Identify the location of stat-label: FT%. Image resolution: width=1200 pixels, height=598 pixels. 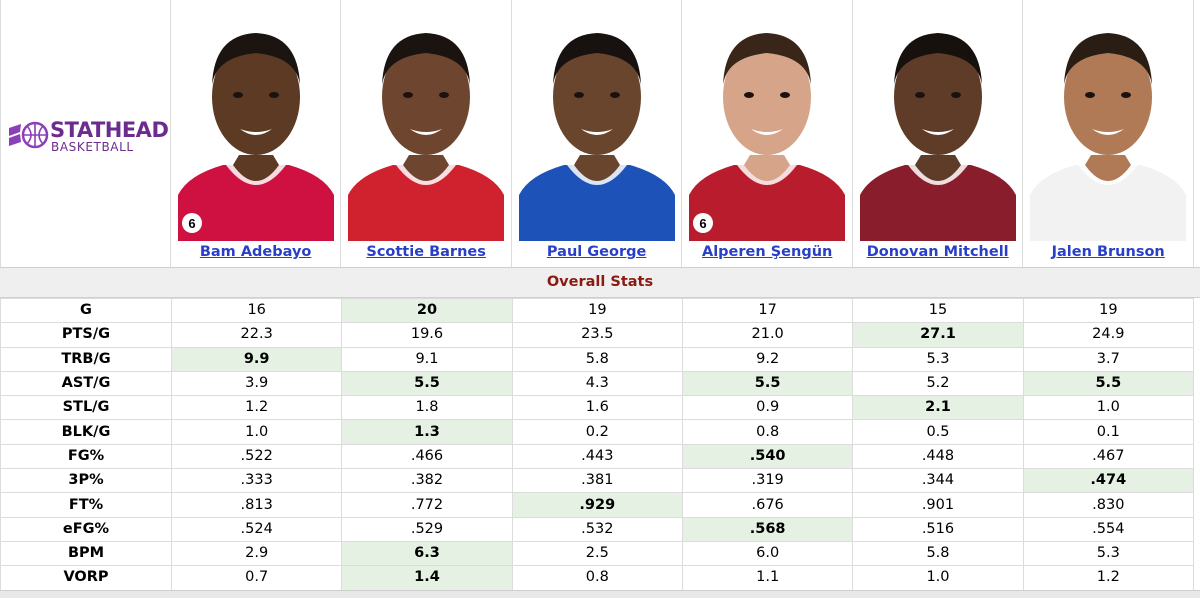
(86, 505).